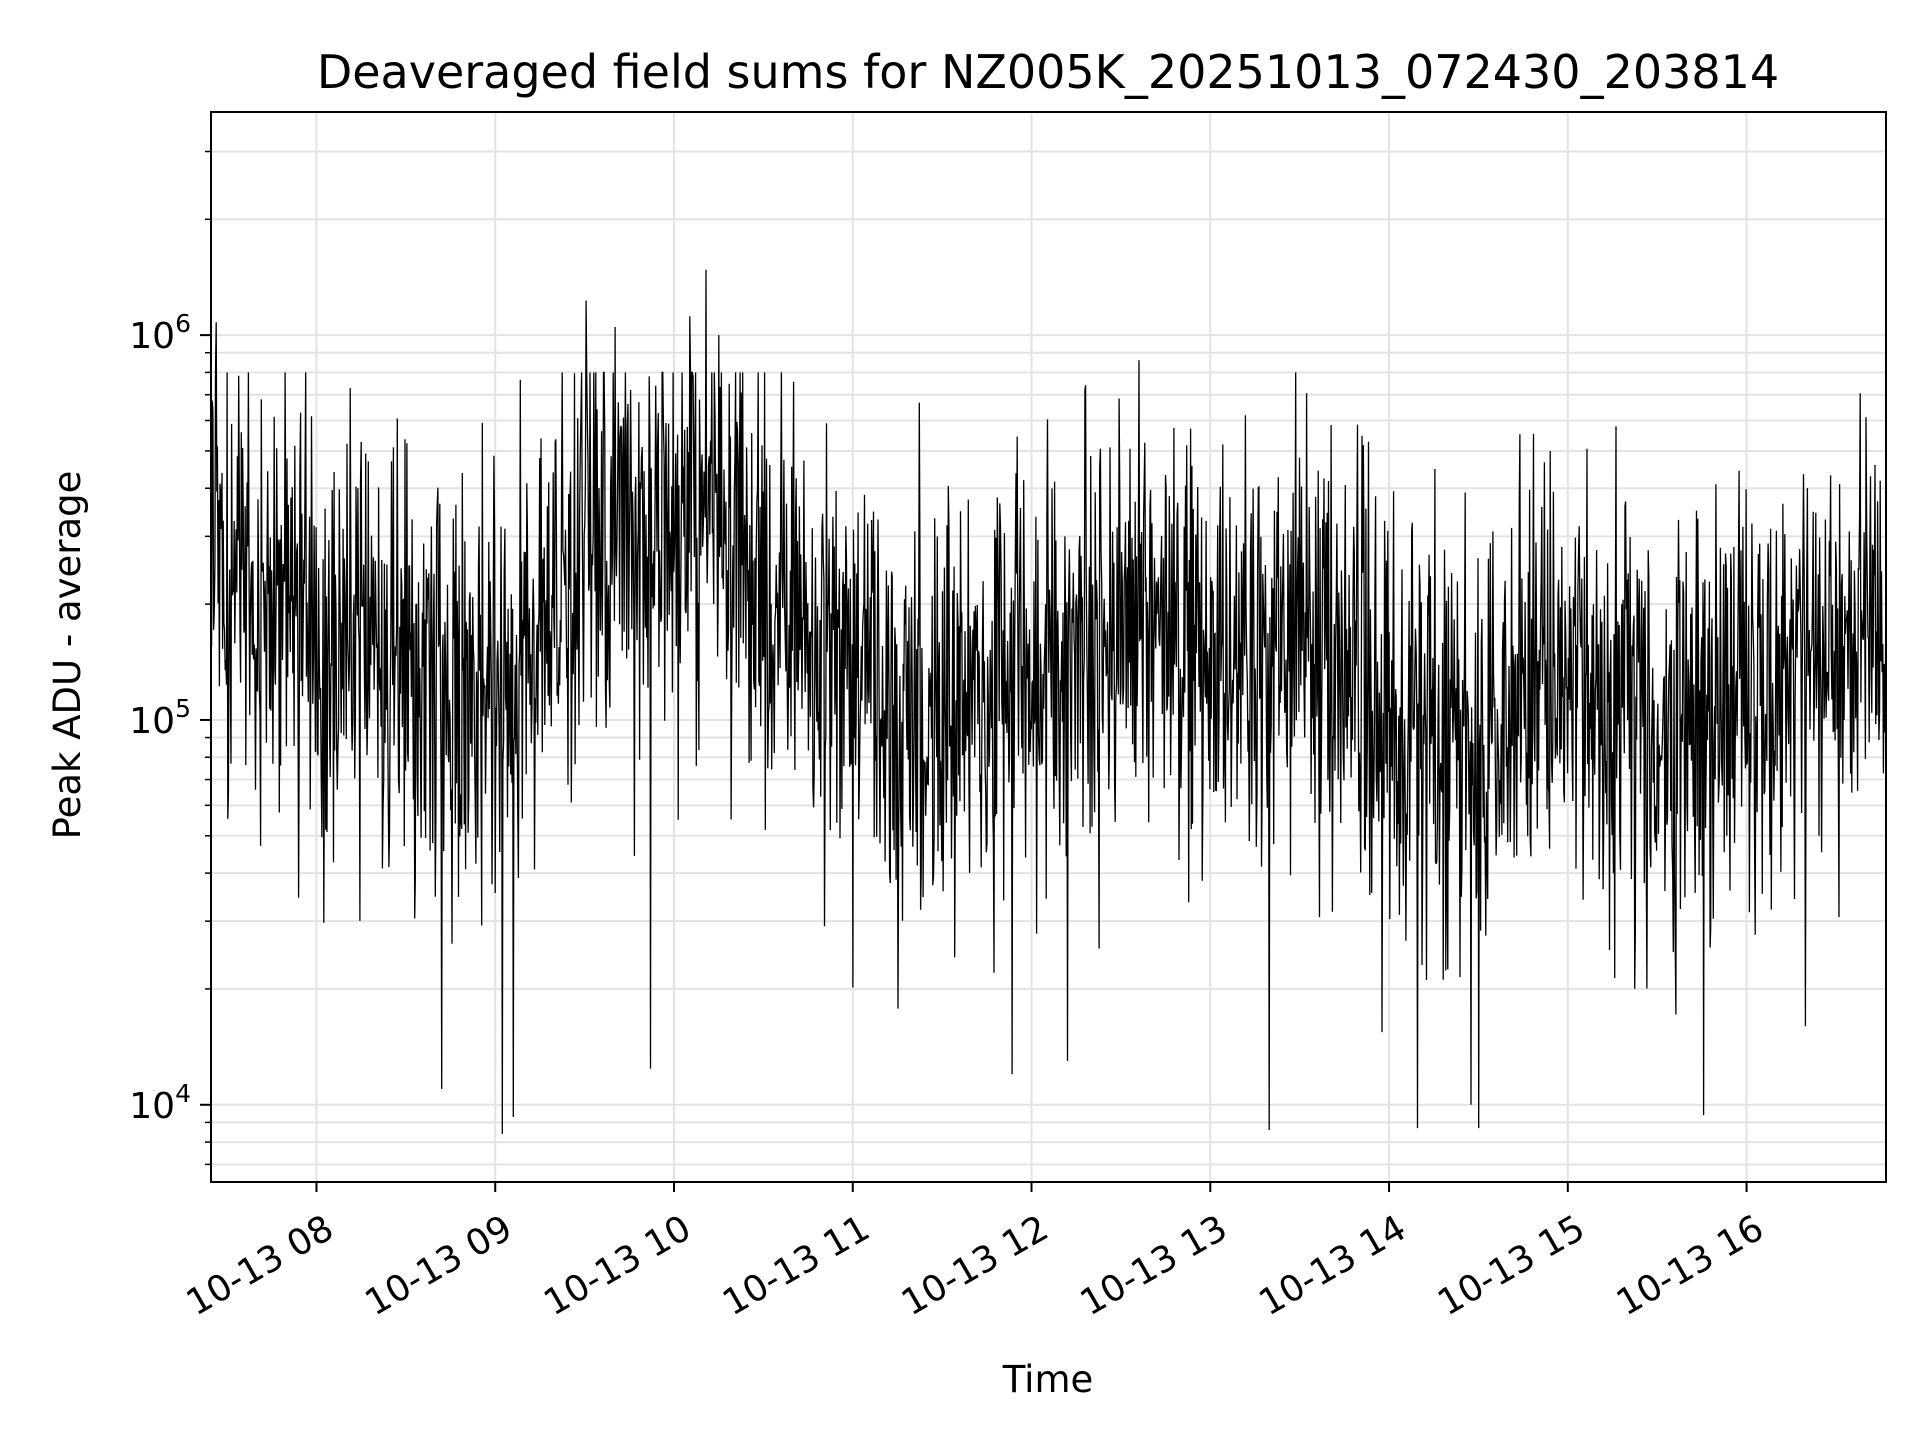  Describe the element at coordinates (160, 1103) in the screenshot. I see `y-tick-label: 10⁴` at that location.